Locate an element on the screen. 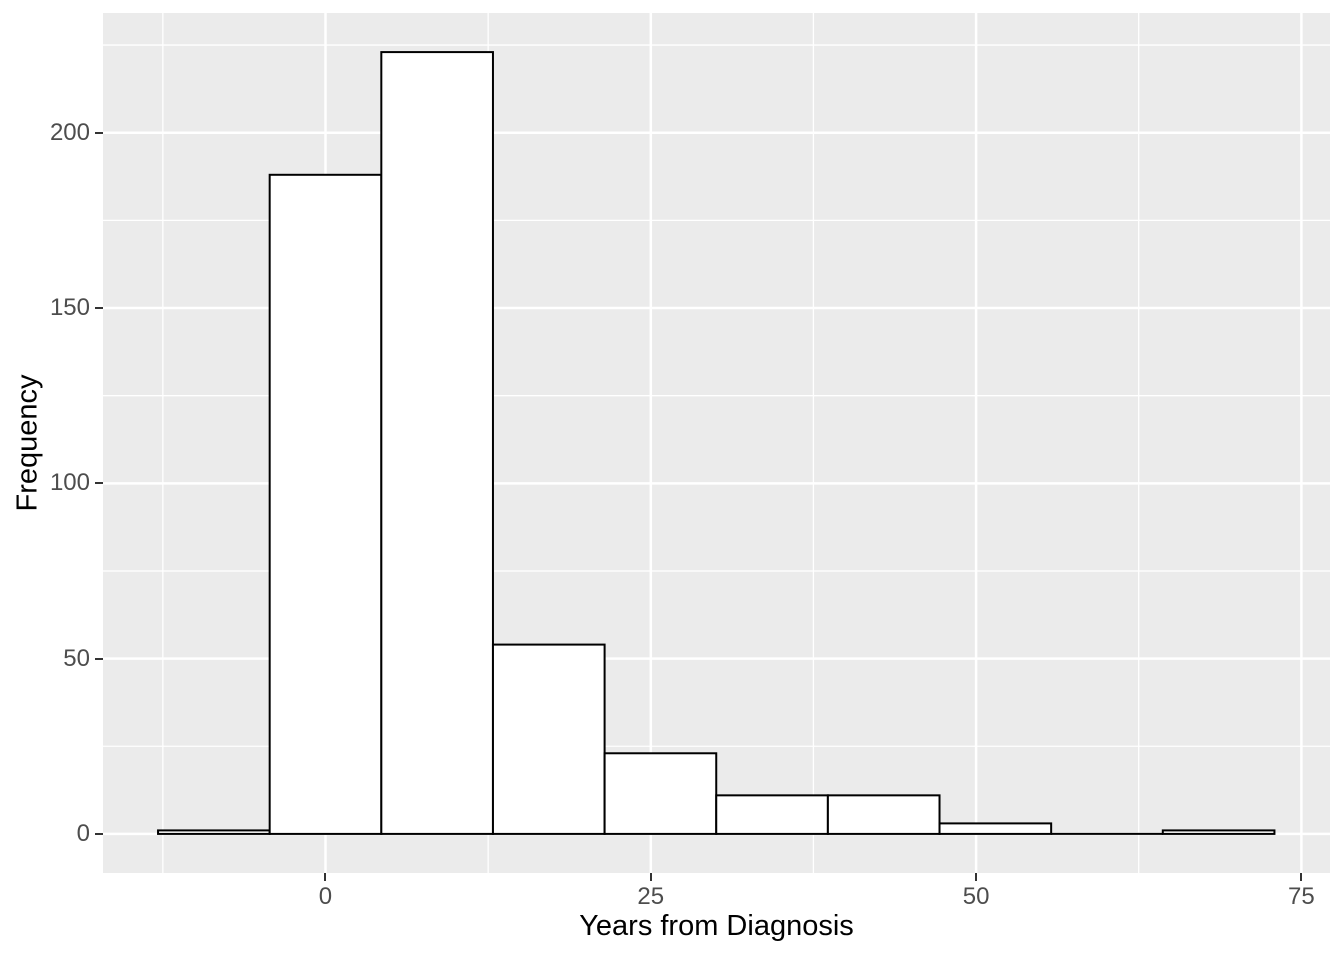 The width and height of the screenshot is (1344, 960). x-tick-label: 50 is located at coordinates (976, 896).